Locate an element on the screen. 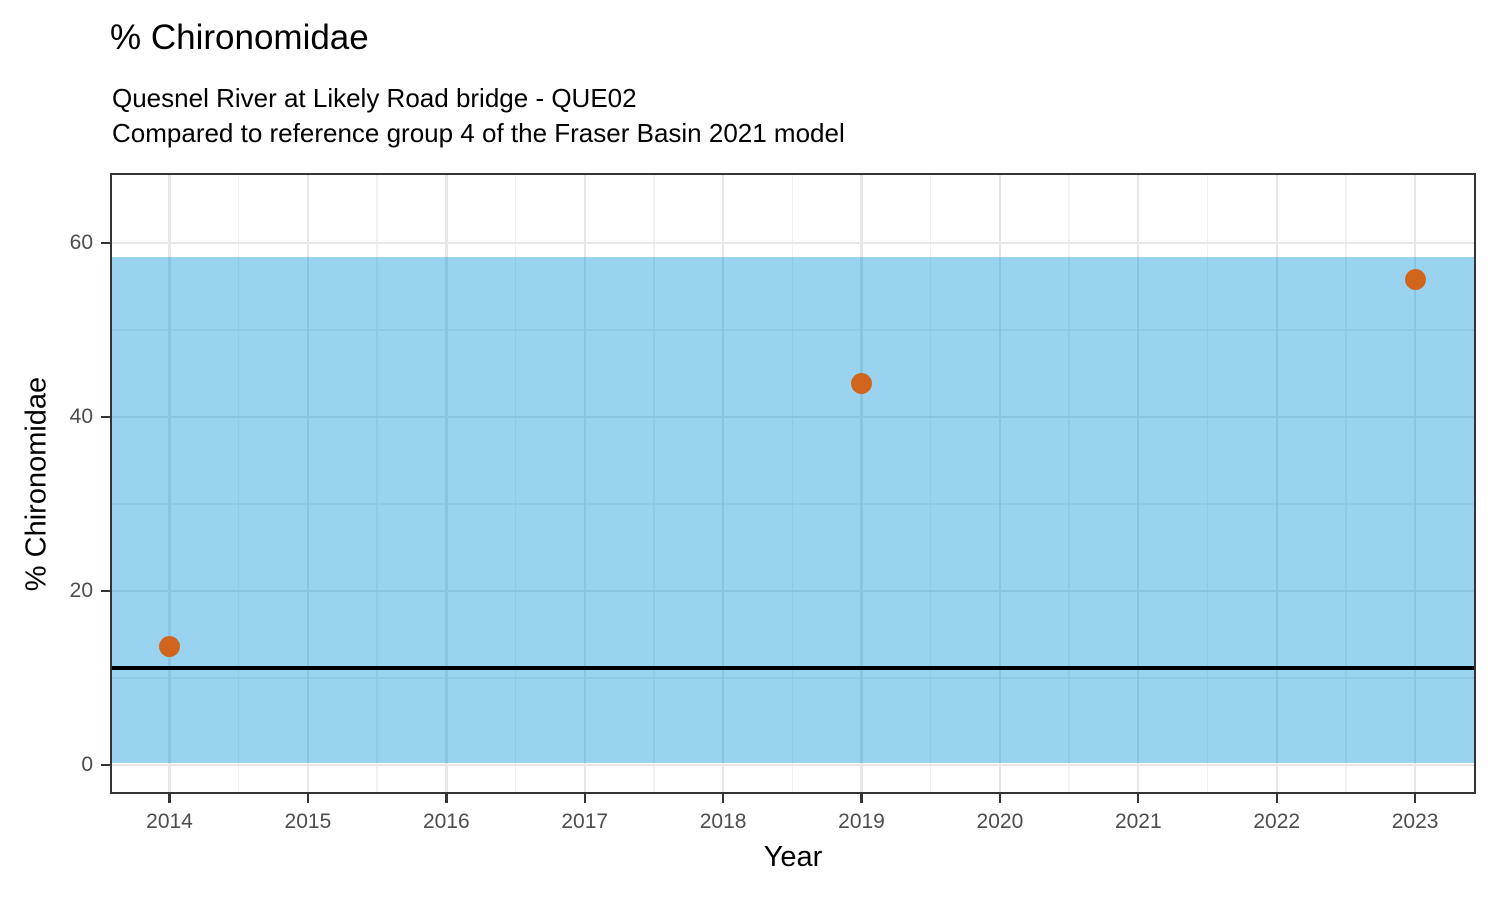  x-tick-label: 2023 is located at coordinates (1415, 821).